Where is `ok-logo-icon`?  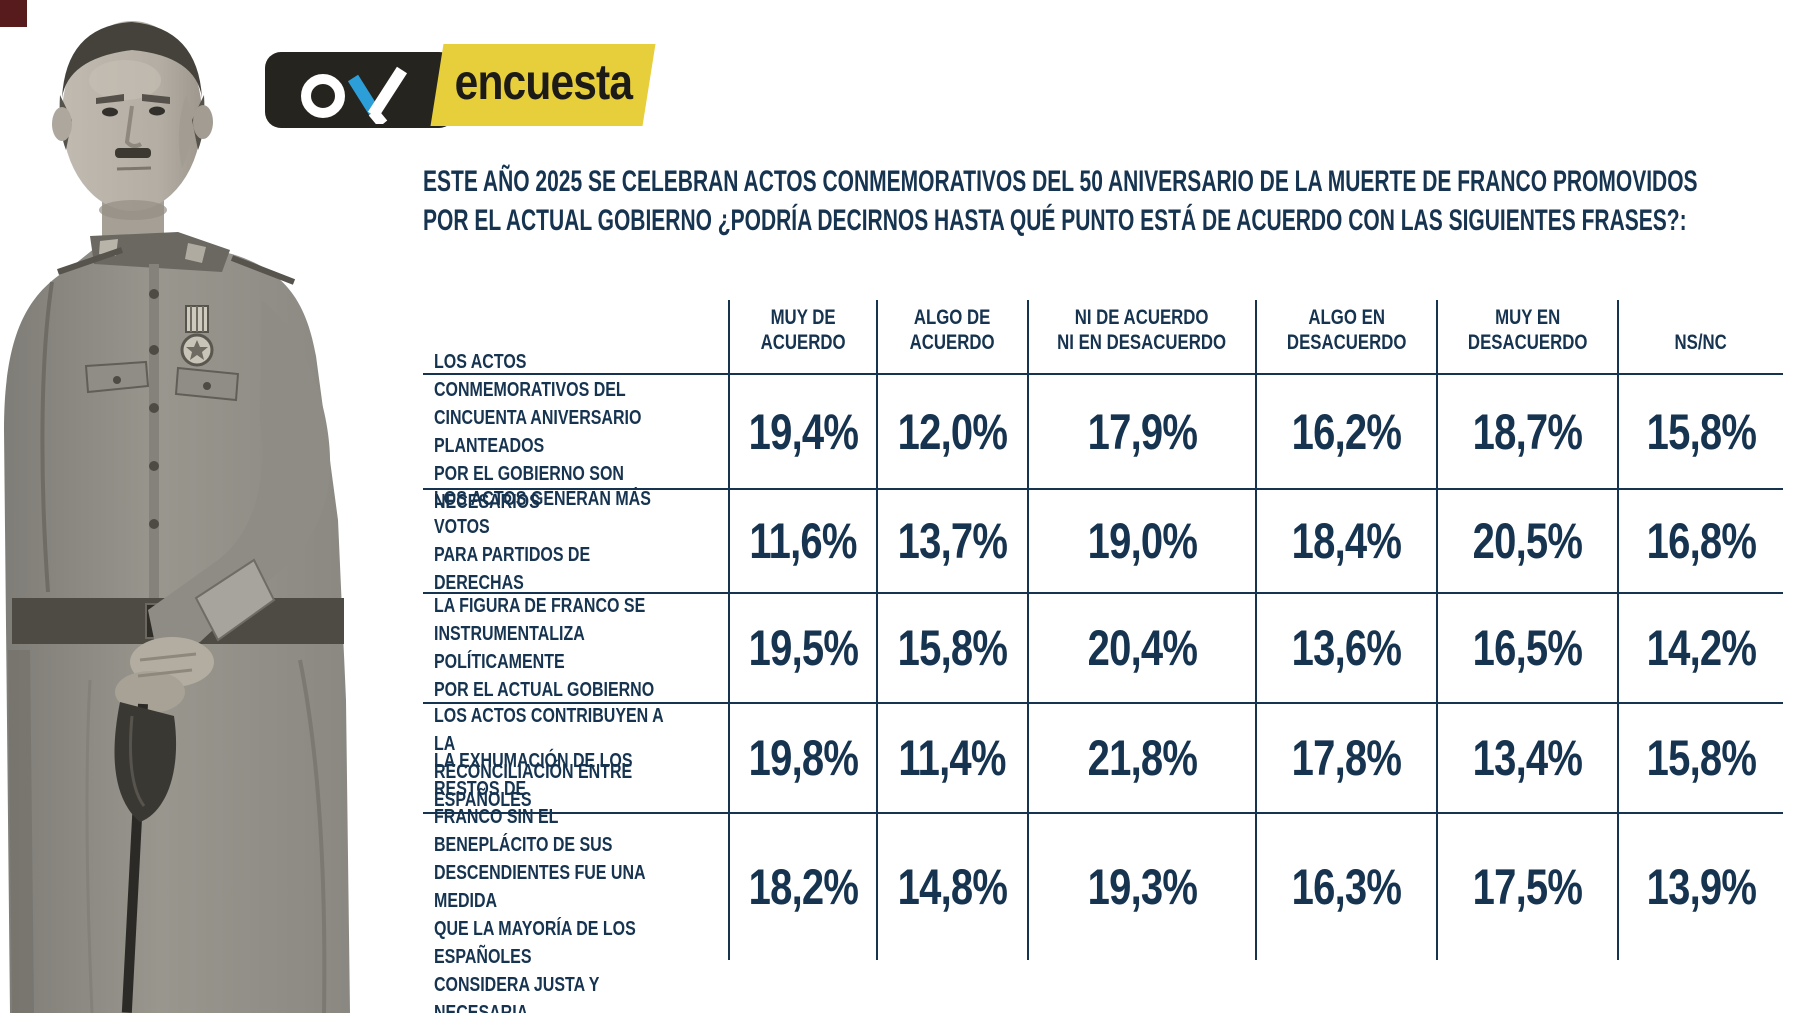
ok-logo-icon is located at coordinates (354, 95).